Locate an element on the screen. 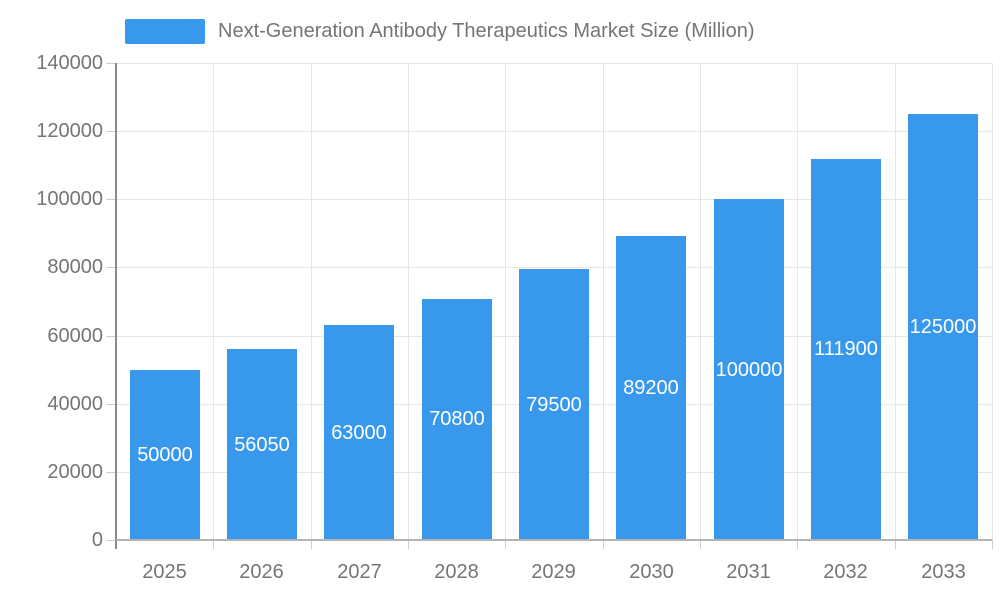 This screenshot has height=600, width=1000. x-axis-tick-label: 2028 is located at coordinates (456, 572).